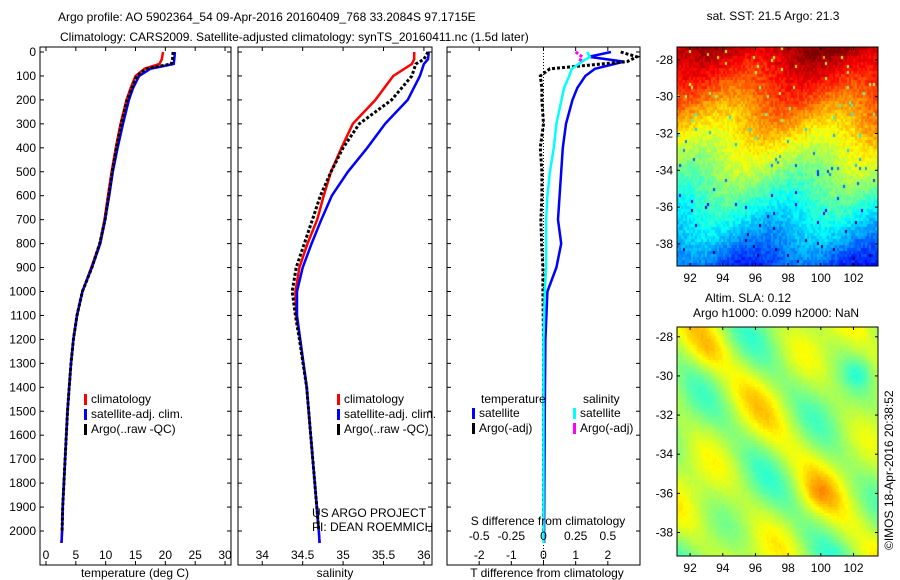 The height and width of the screenshot is (580, 900). Describe the element at coordinates (26, 244) in the screenshot. I see `y-tick-label: 800` at that location.